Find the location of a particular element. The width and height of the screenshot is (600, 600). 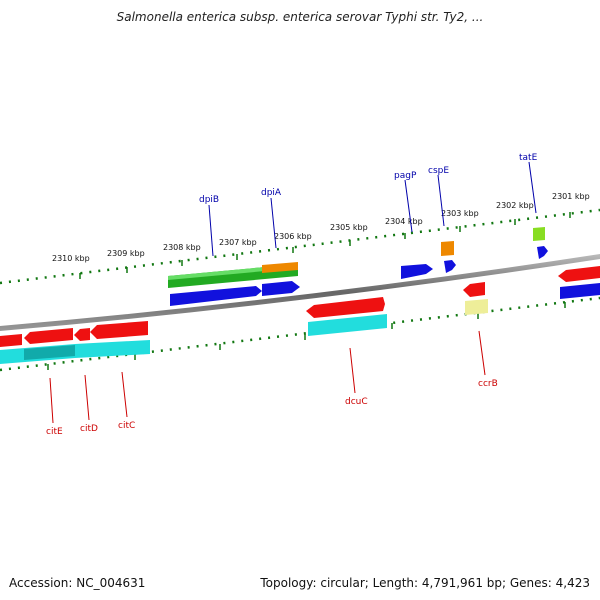

tatE-gene is located at coordinates (539, 234).